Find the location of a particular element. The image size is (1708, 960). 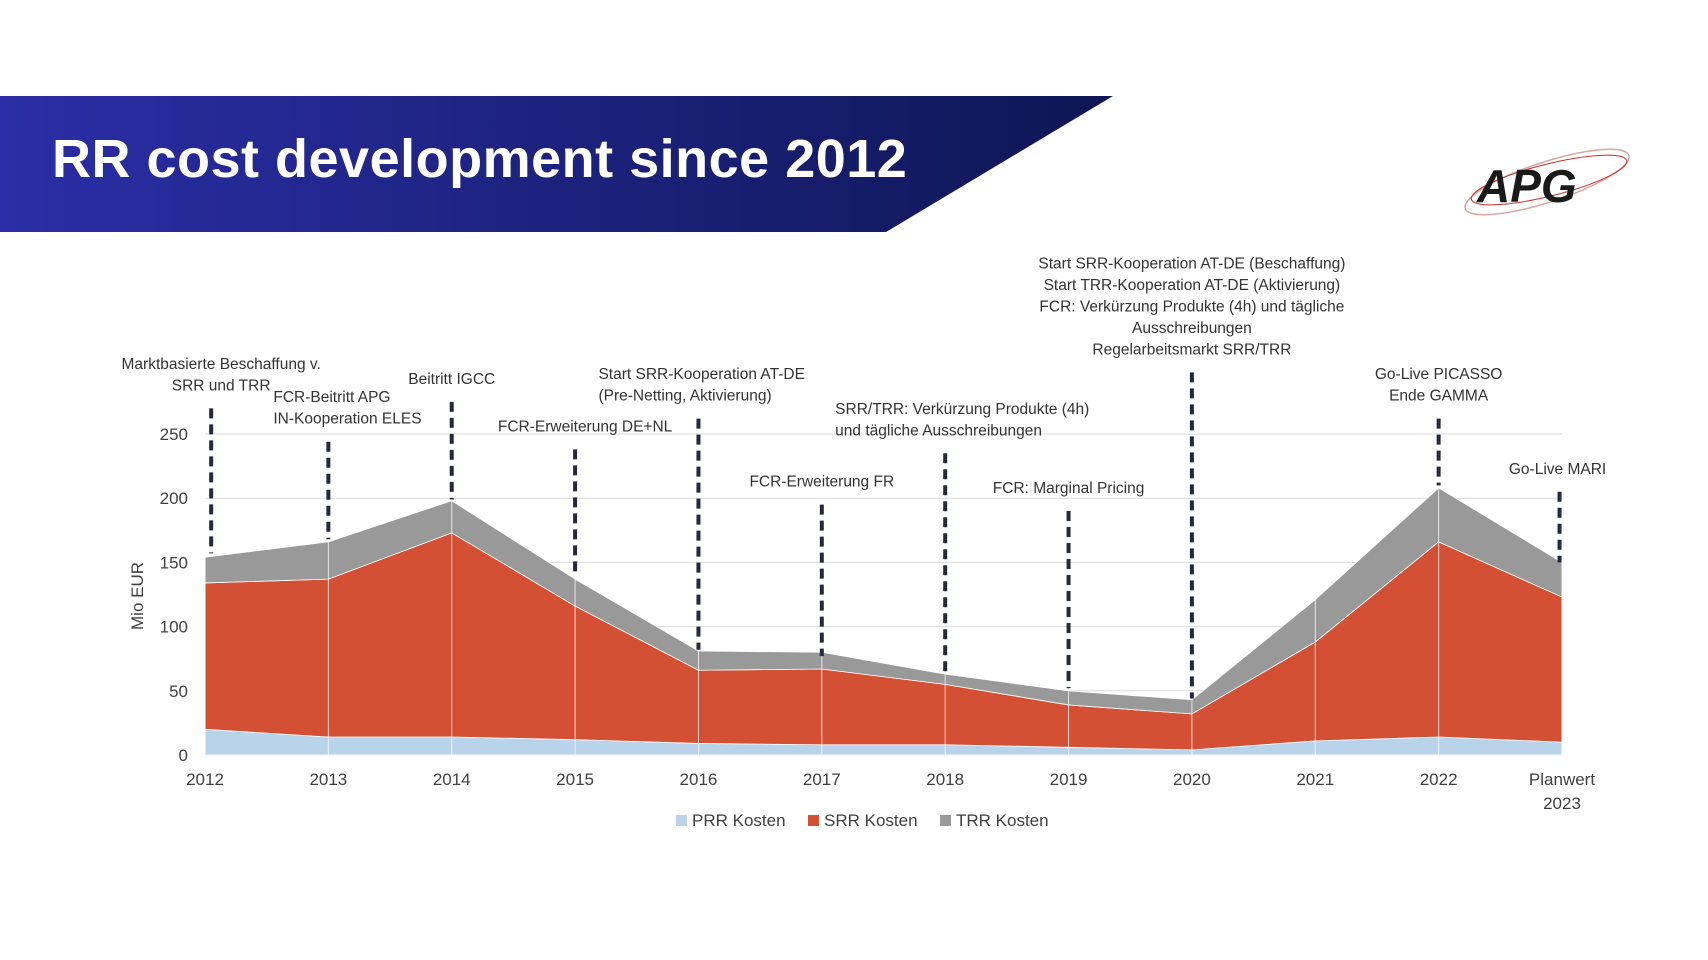

apg-logo: APG is located at coordinates (1545, 185).